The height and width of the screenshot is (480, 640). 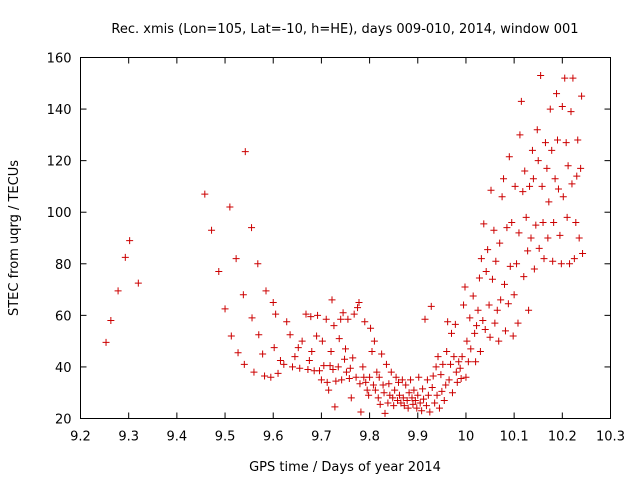 I want to click on y-tick-label: 20, so click(x=63, y=420).